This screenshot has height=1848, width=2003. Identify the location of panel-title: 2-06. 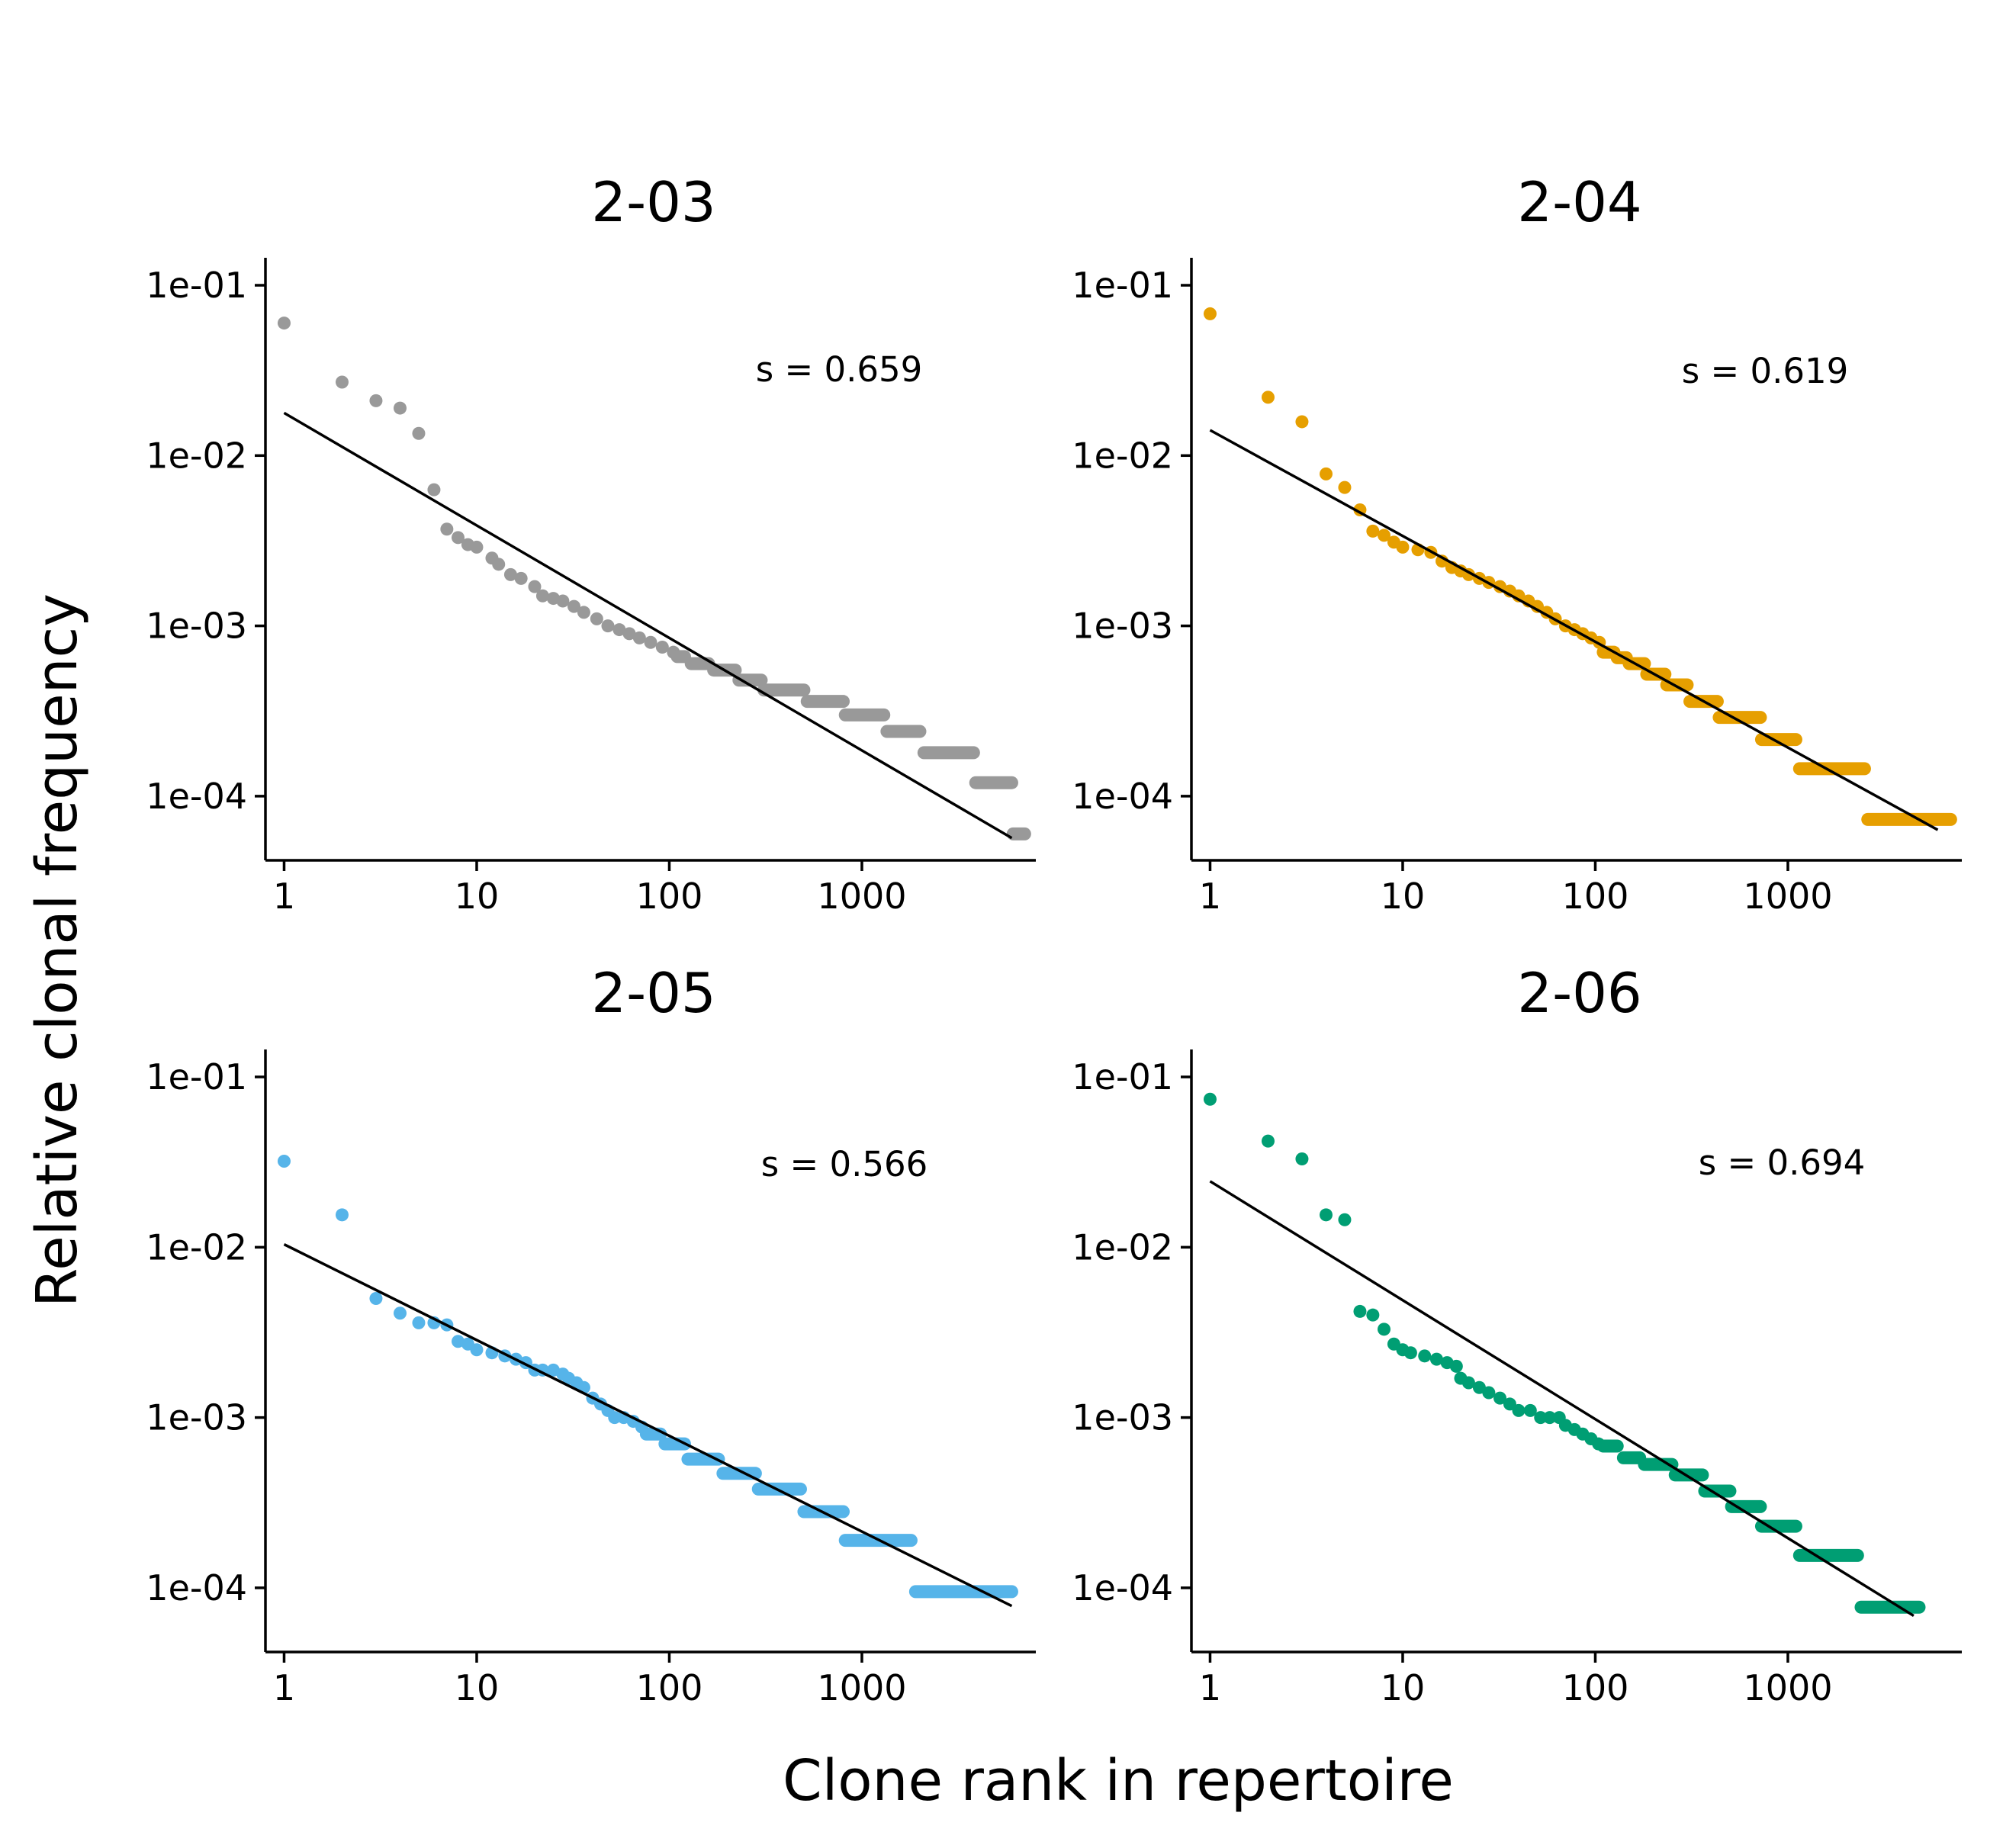
(1579, 993).